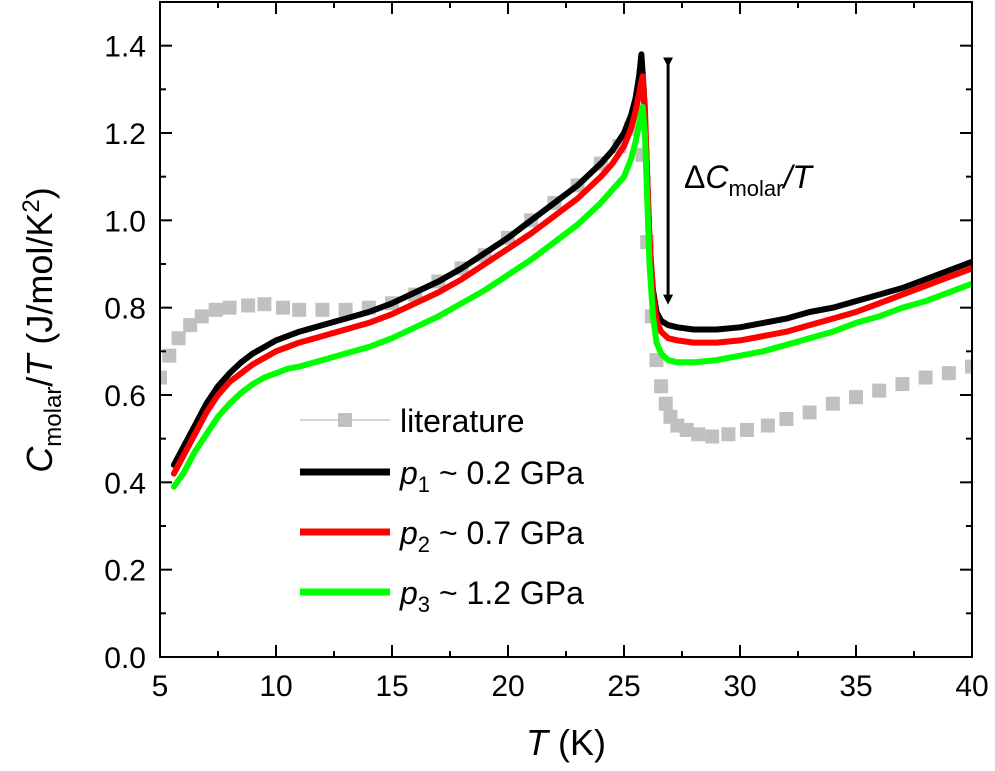 The height and width of the screenshot is (771, 995). I want to click on legend-entry-literature: literature, so click(412, 421).